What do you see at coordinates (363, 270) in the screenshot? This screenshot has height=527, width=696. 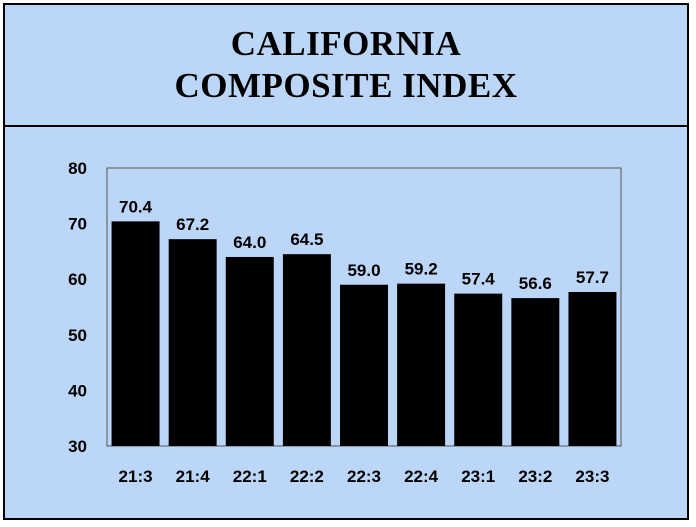 I see `data-label: 59.0` at bounding box center [363, 270].